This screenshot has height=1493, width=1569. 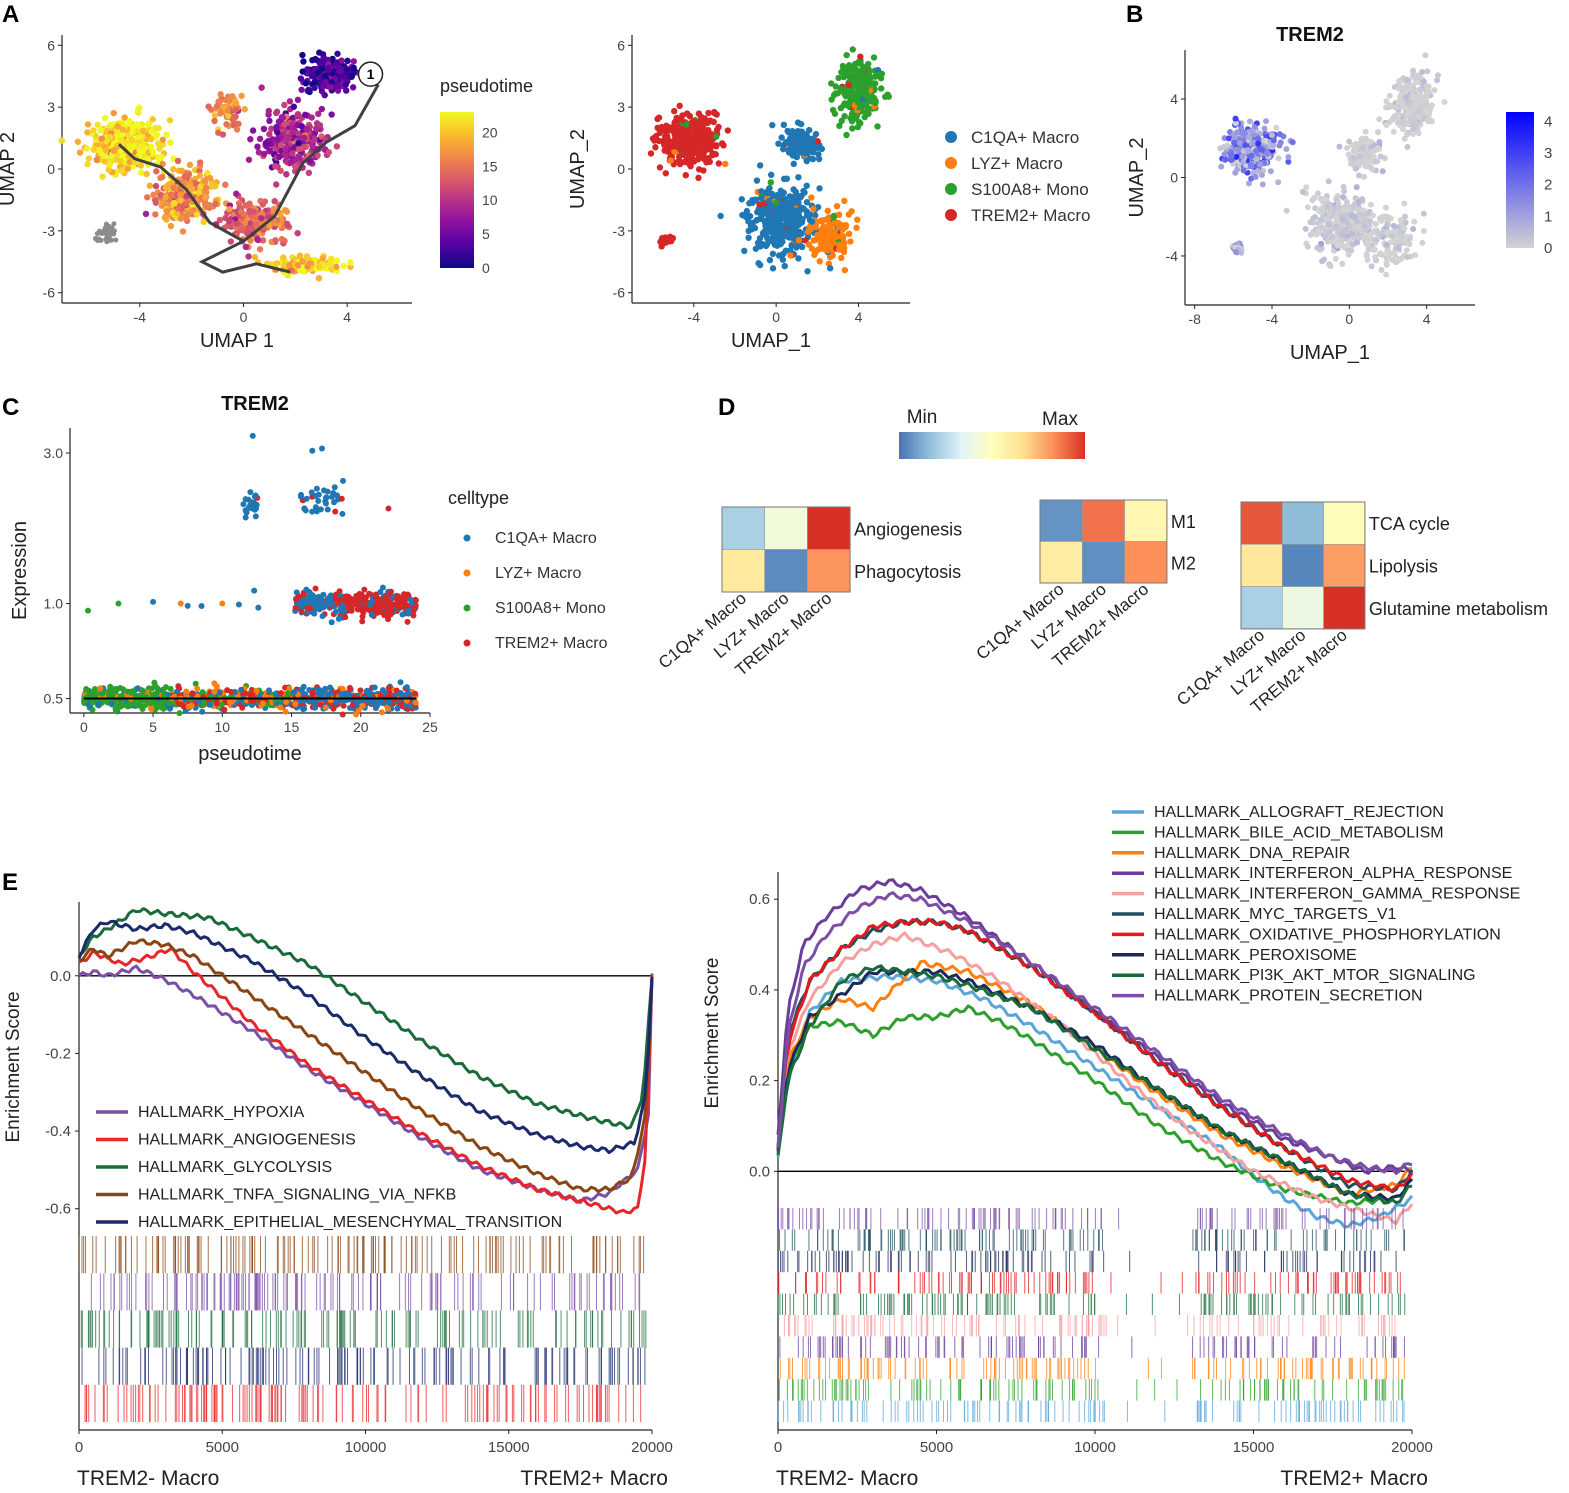 I want to click on y-tick-label: -6, so click(x=49, y=293).